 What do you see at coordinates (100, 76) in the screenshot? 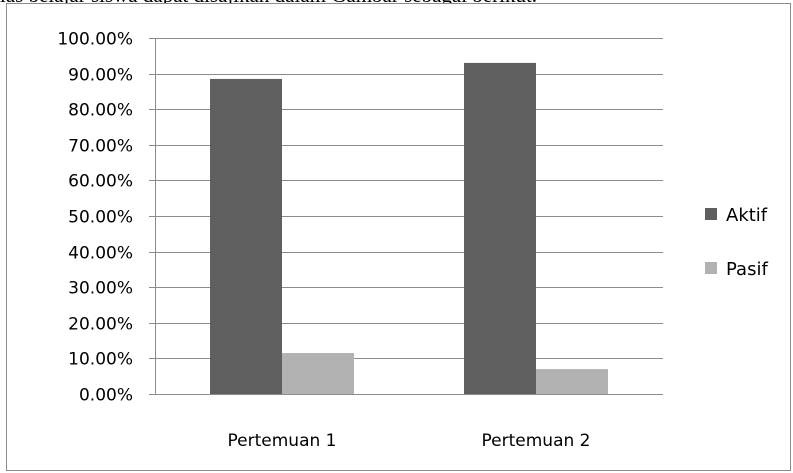
I see `y-tick-label: 90.00%` at bounding box center [100, 76].